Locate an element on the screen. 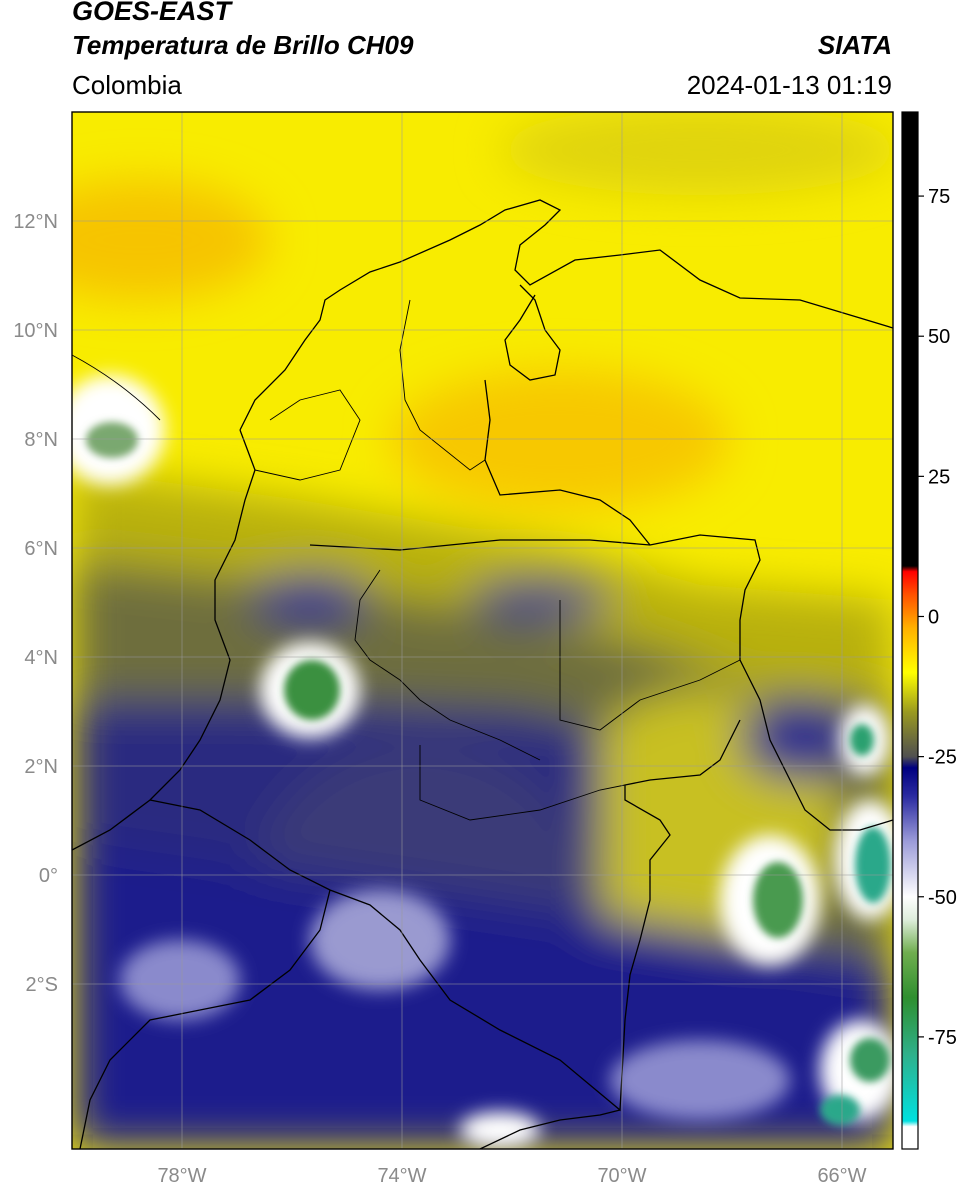 This screenshot has width=966, height=1190. satellite-title: GOES-EAST is located at coordinates (152, 13).